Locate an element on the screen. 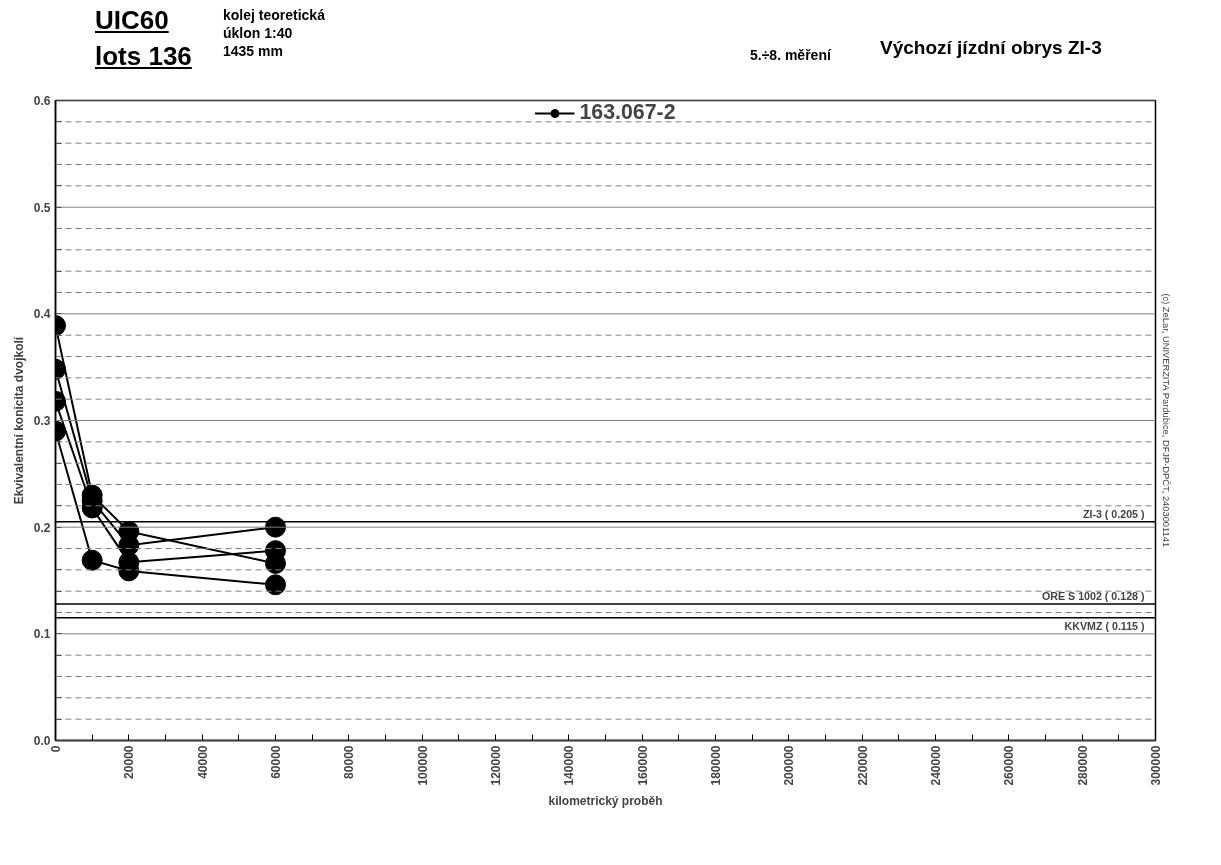  x-tick-label: 40000 is located at coordinates (202, 762).